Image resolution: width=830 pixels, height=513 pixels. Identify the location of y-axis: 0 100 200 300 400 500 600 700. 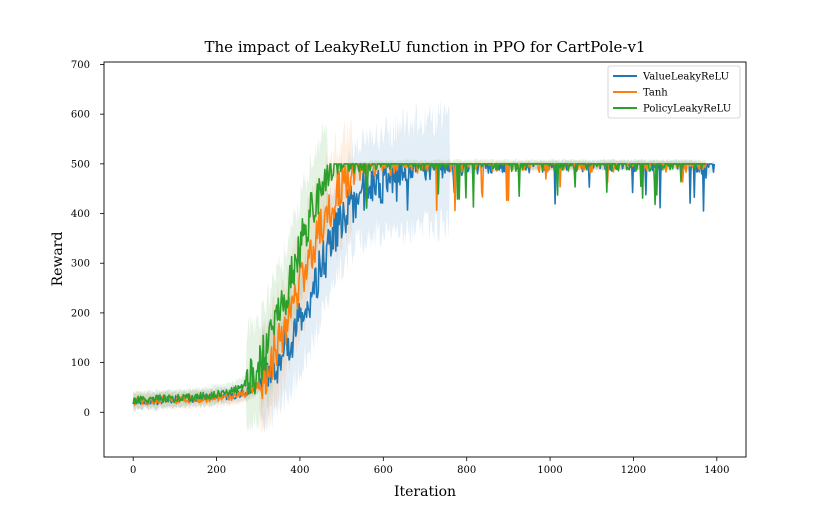
(87, 239).